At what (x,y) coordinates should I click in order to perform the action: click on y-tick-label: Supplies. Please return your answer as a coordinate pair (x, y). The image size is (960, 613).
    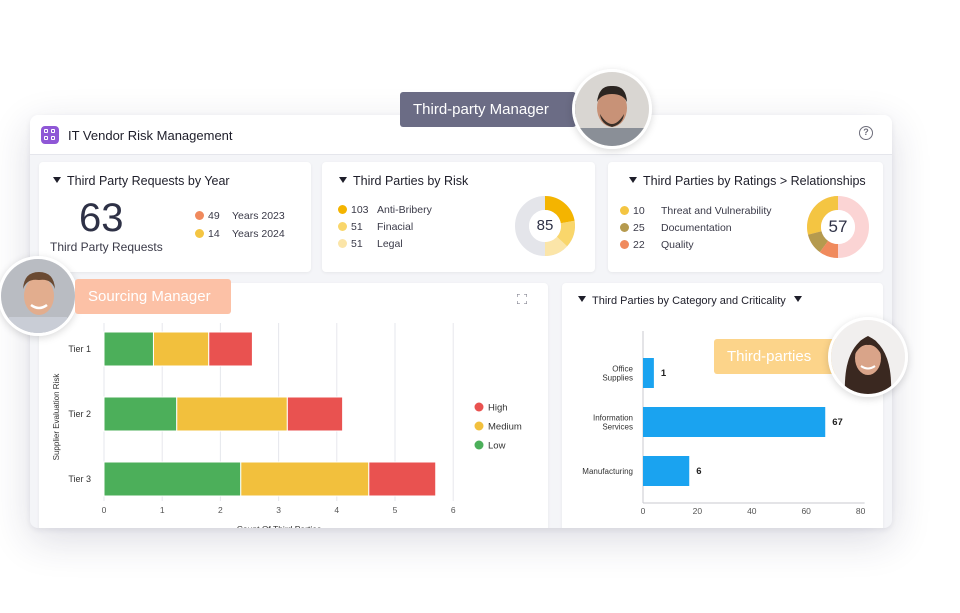
    Looking at the image, I should click on (617, 378).